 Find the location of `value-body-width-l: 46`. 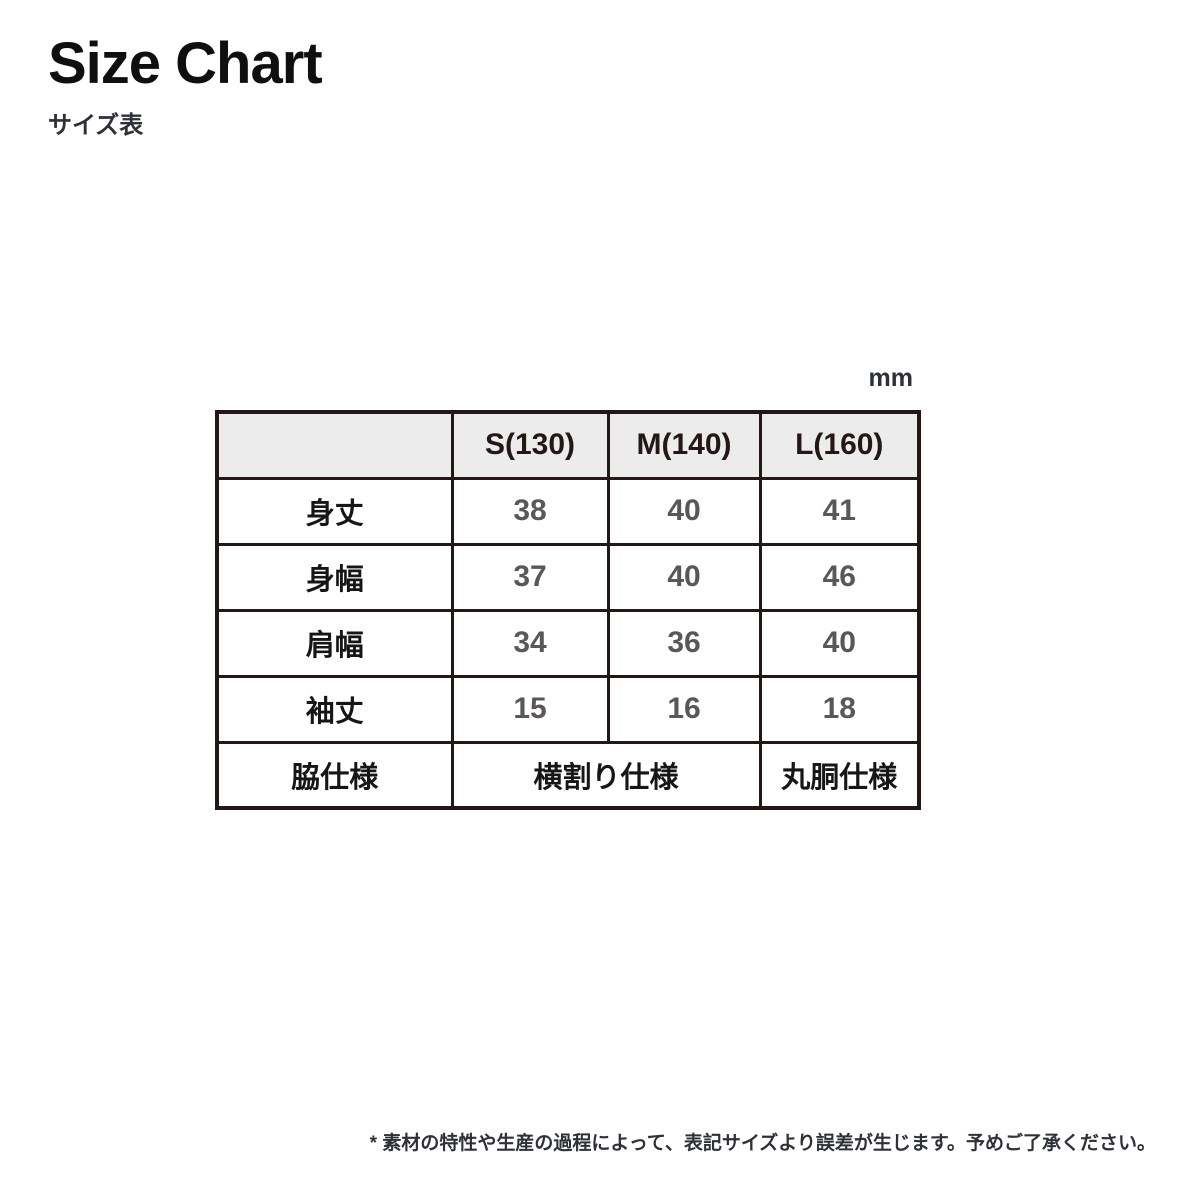

value-body-width-l: 46 is located at coordinates (839, 577).